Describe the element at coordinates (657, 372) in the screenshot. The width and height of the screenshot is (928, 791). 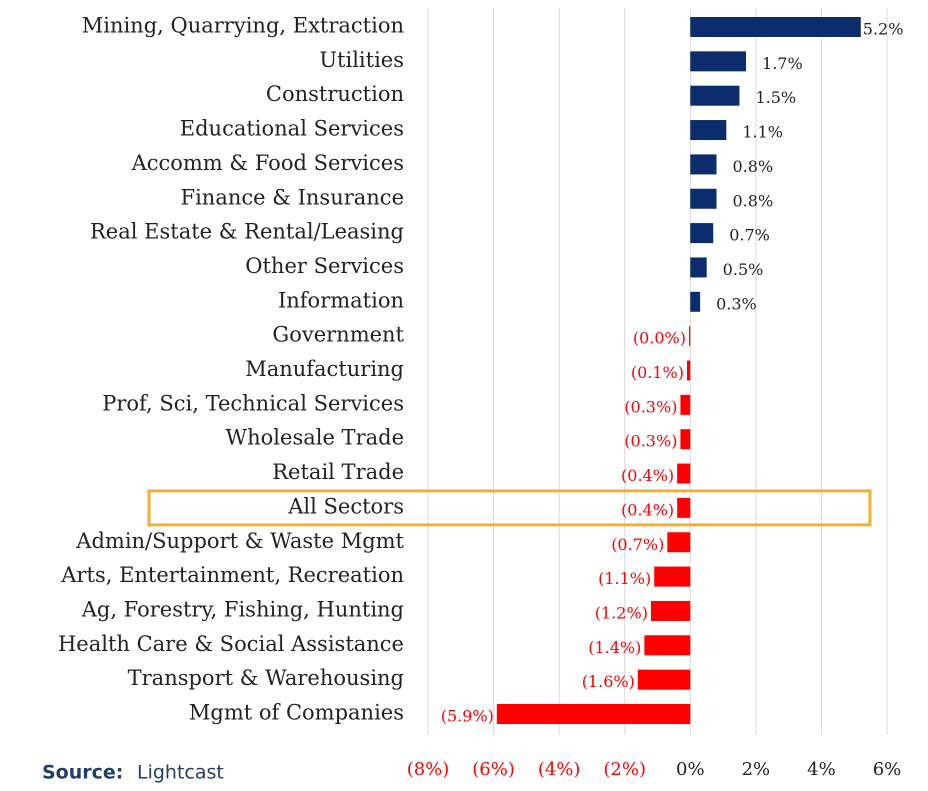
I see `value-label: (0.1%)` at that location.